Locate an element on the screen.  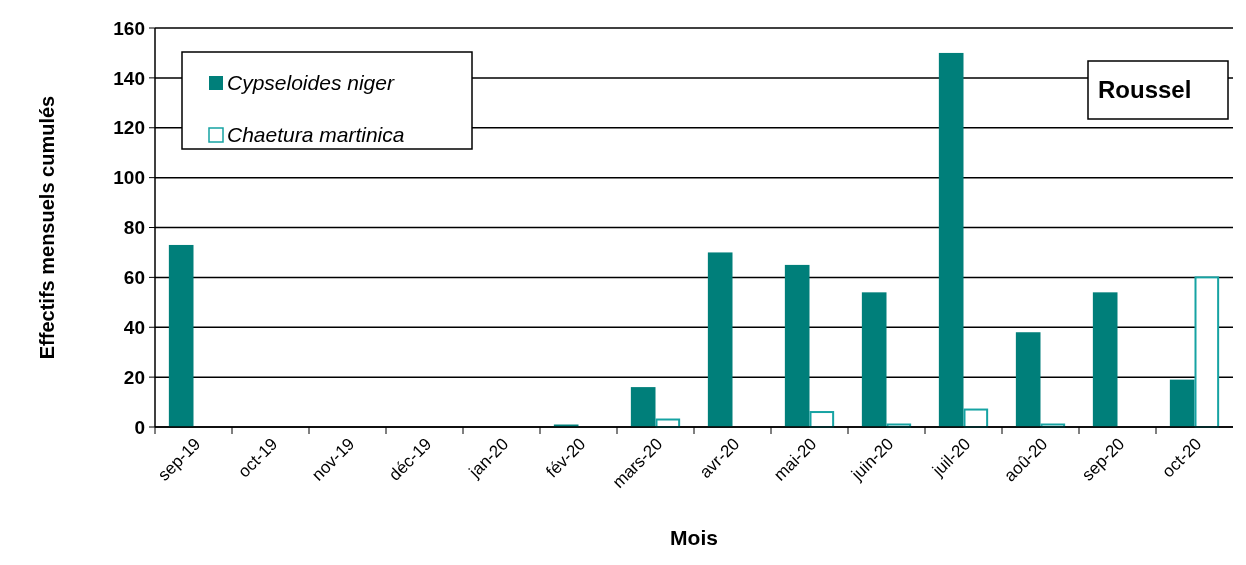
y-tick-label: 0 is located at coordinates (139, 427).